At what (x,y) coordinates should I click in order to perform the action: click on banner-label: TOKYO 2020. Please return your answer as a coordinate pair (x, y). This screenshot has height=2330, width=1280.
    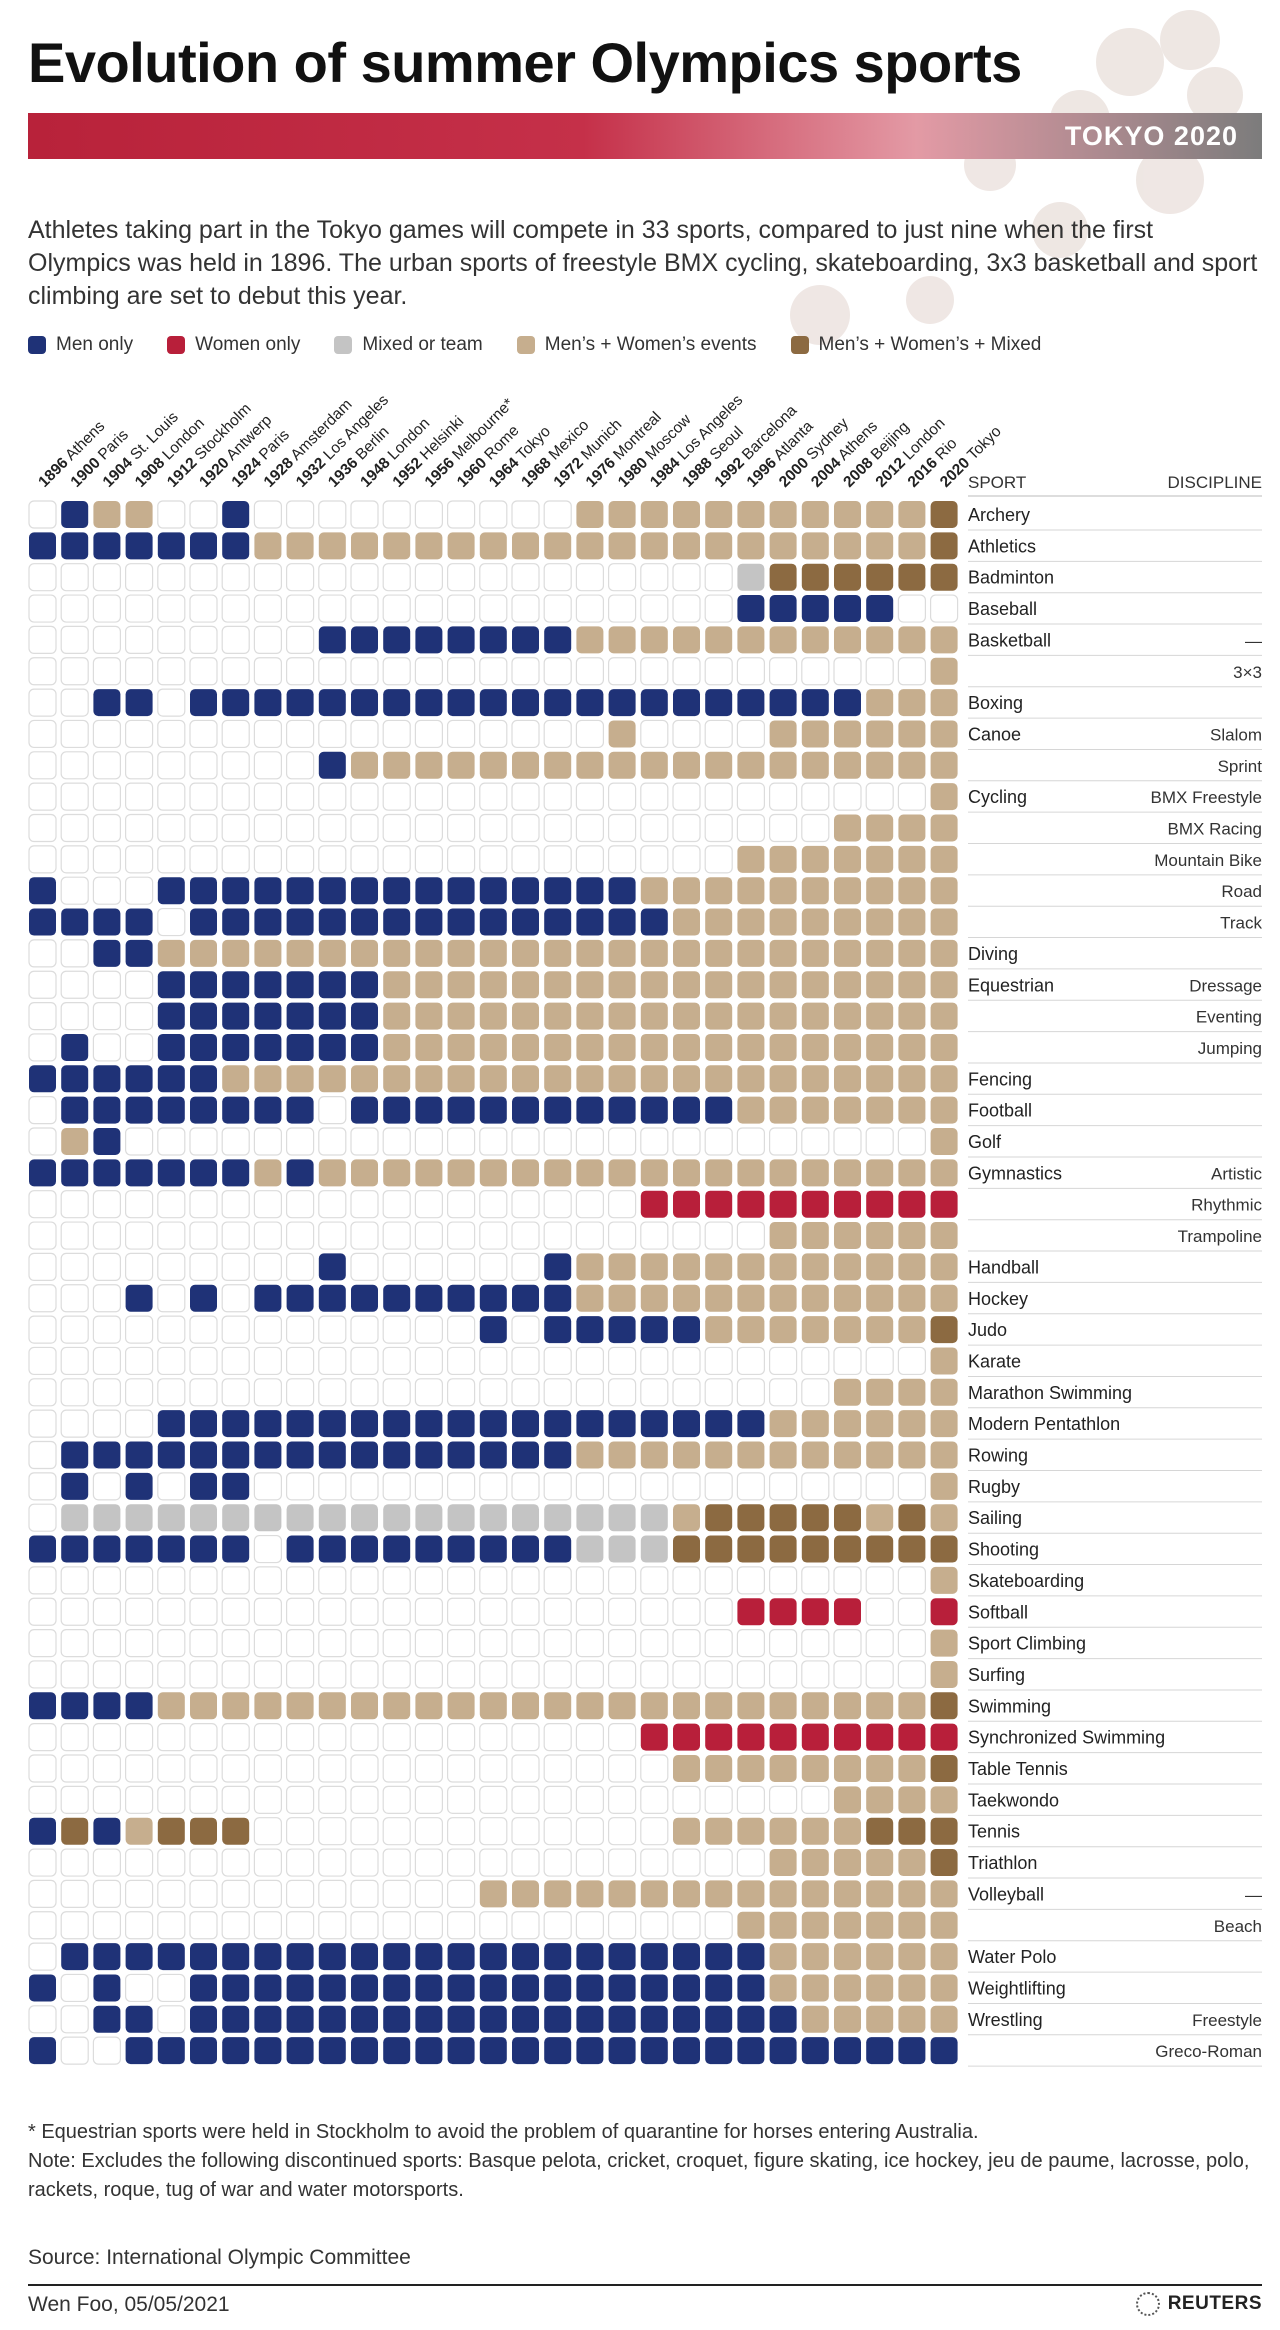
    Looking at the image, I should click on (1151, 136).